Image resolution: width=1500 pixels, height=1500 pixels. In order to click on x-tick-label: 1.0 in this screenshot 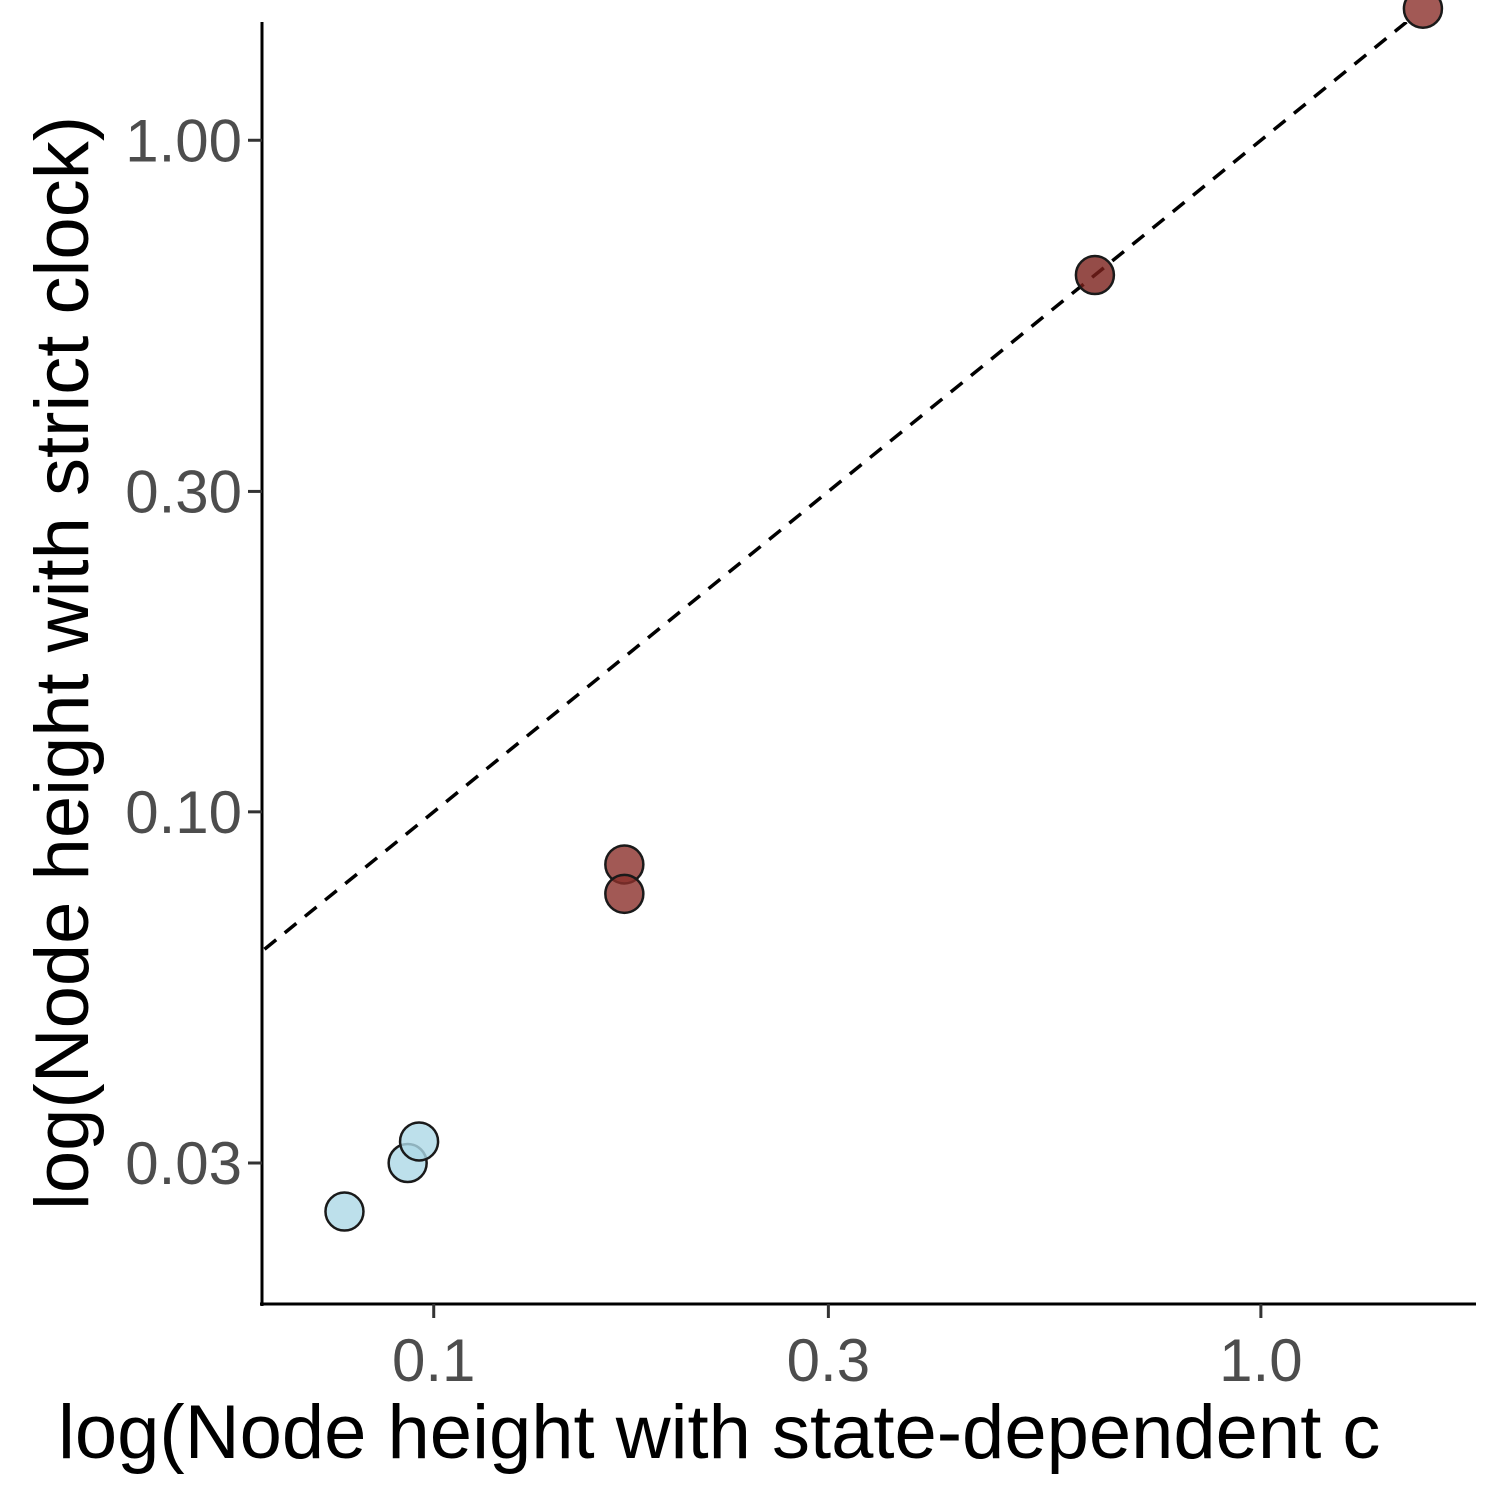, I will do `click(1260, 1360)`.